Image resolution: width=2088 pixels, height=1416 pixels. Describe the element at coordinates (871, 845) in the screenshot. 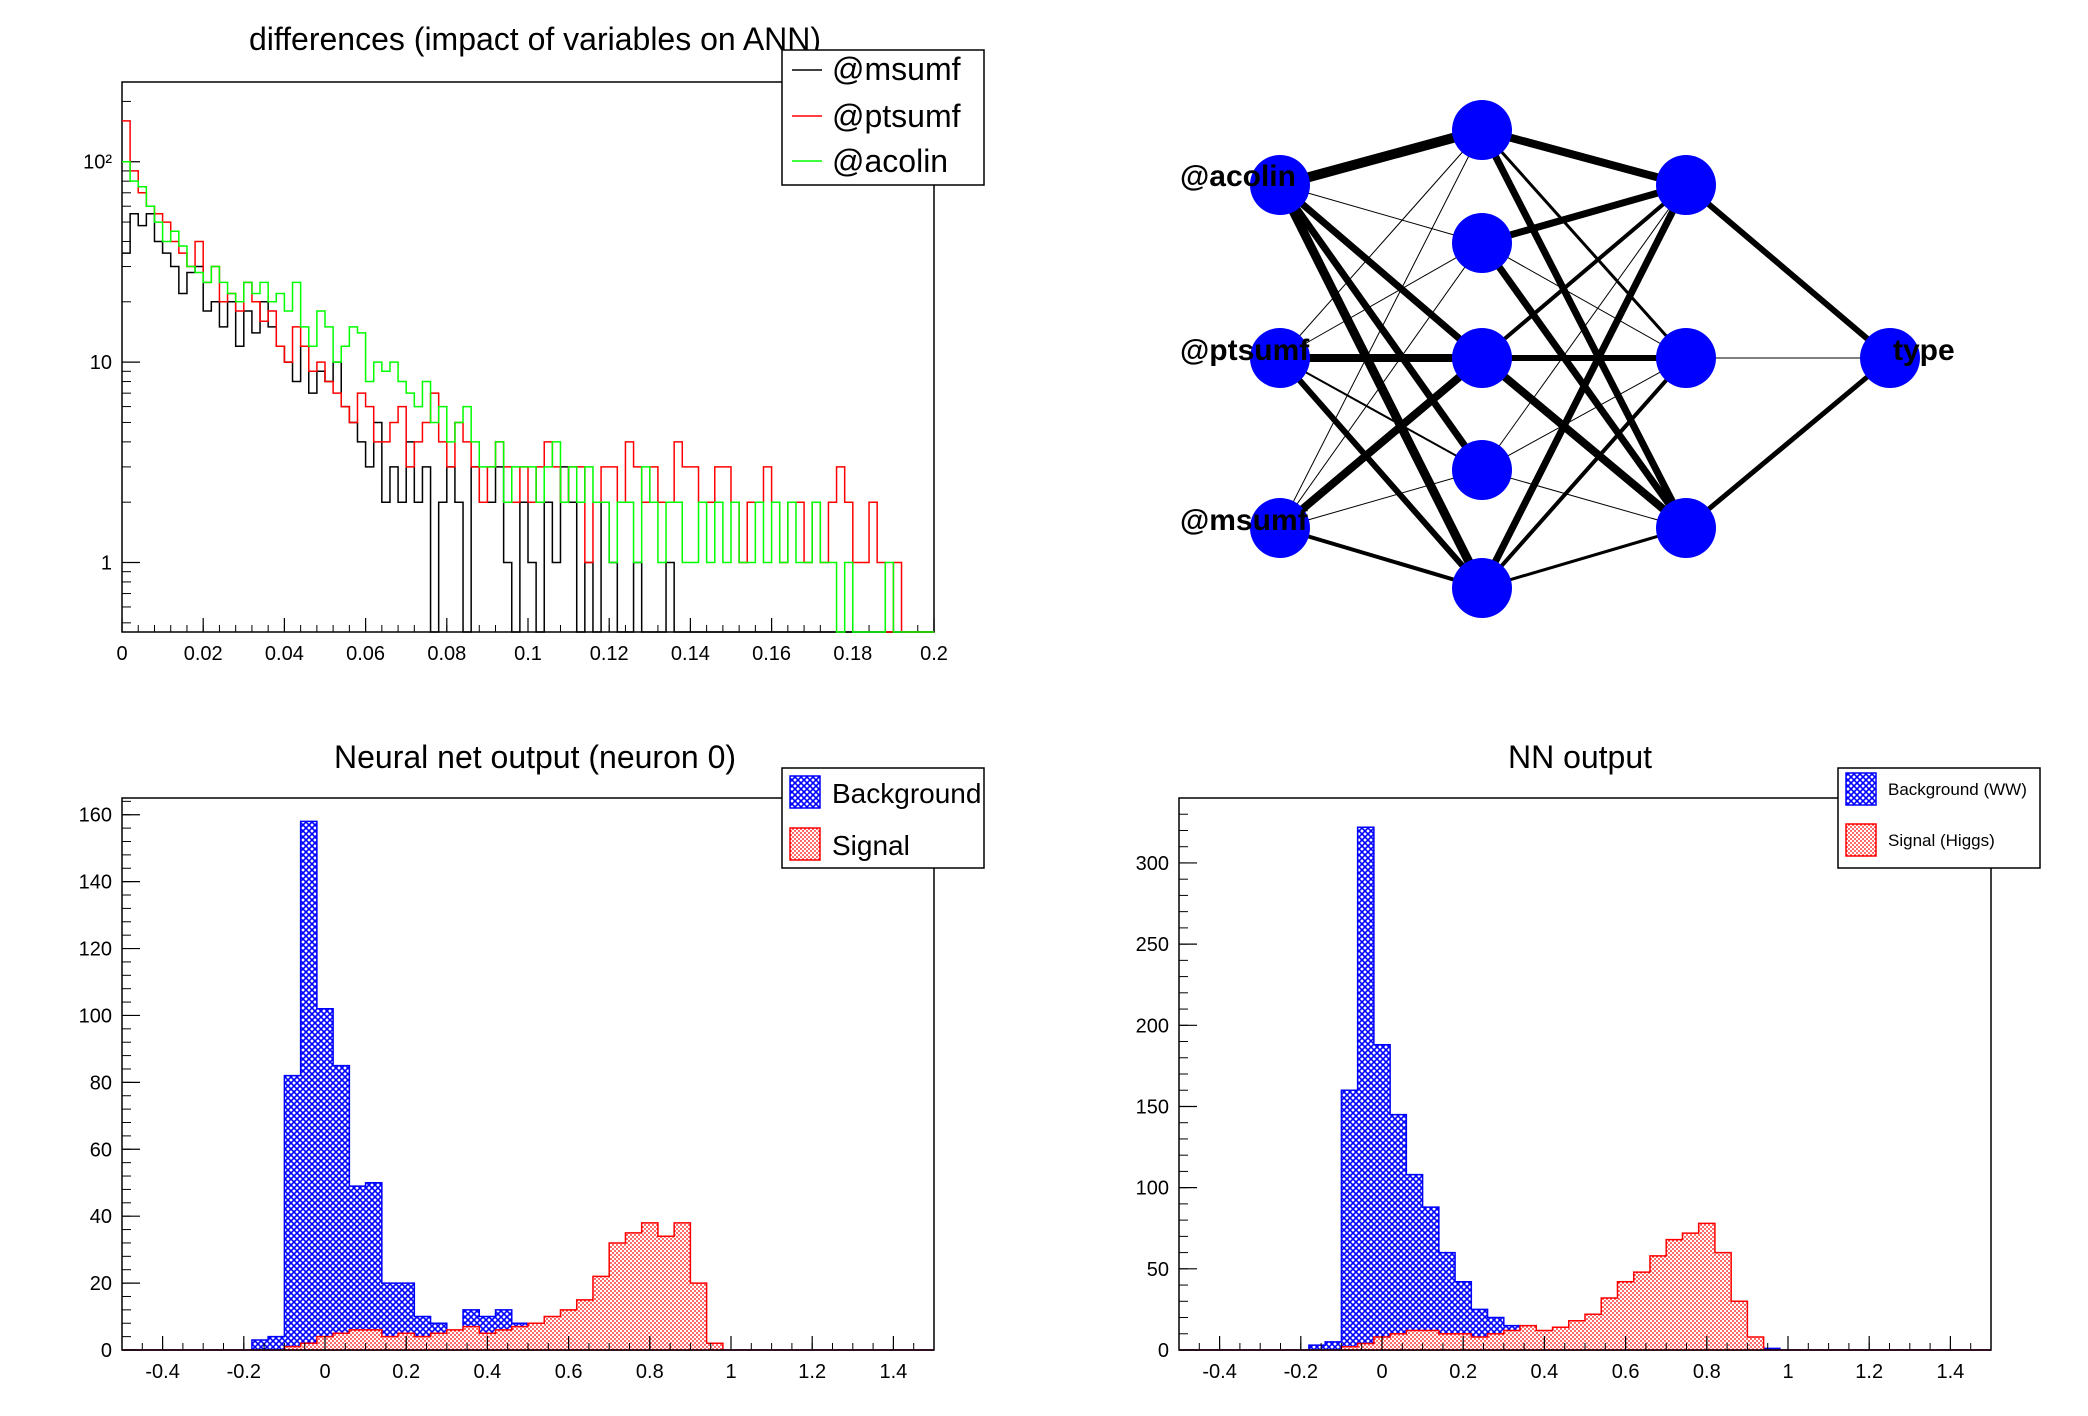

I see `neuron0-legend-signal: Signal` at that location.